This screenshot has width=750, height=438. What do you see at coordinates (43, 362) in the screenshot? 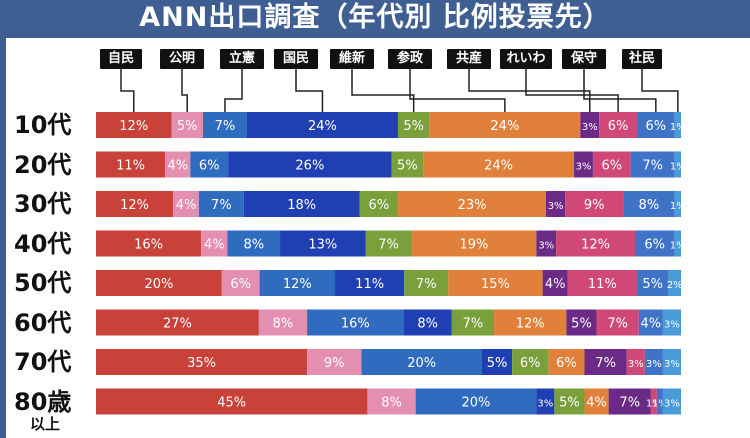
I see `row-label: 70代` at bounding box center [43, 362].